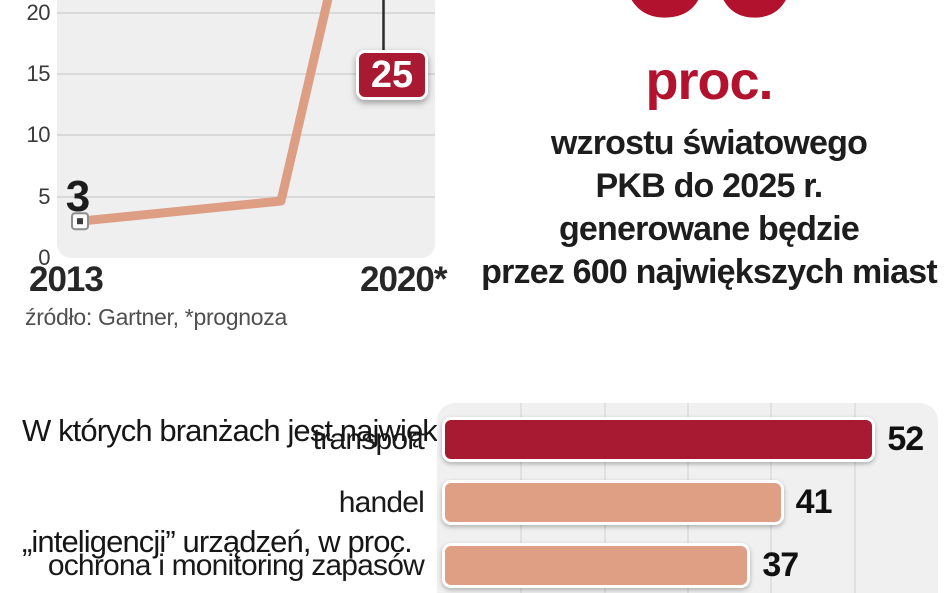 This screenshot has height=593, width=948. Describe the element at coordinates (80, 221) in the screenshot. I see `data-point-marker` at that location.